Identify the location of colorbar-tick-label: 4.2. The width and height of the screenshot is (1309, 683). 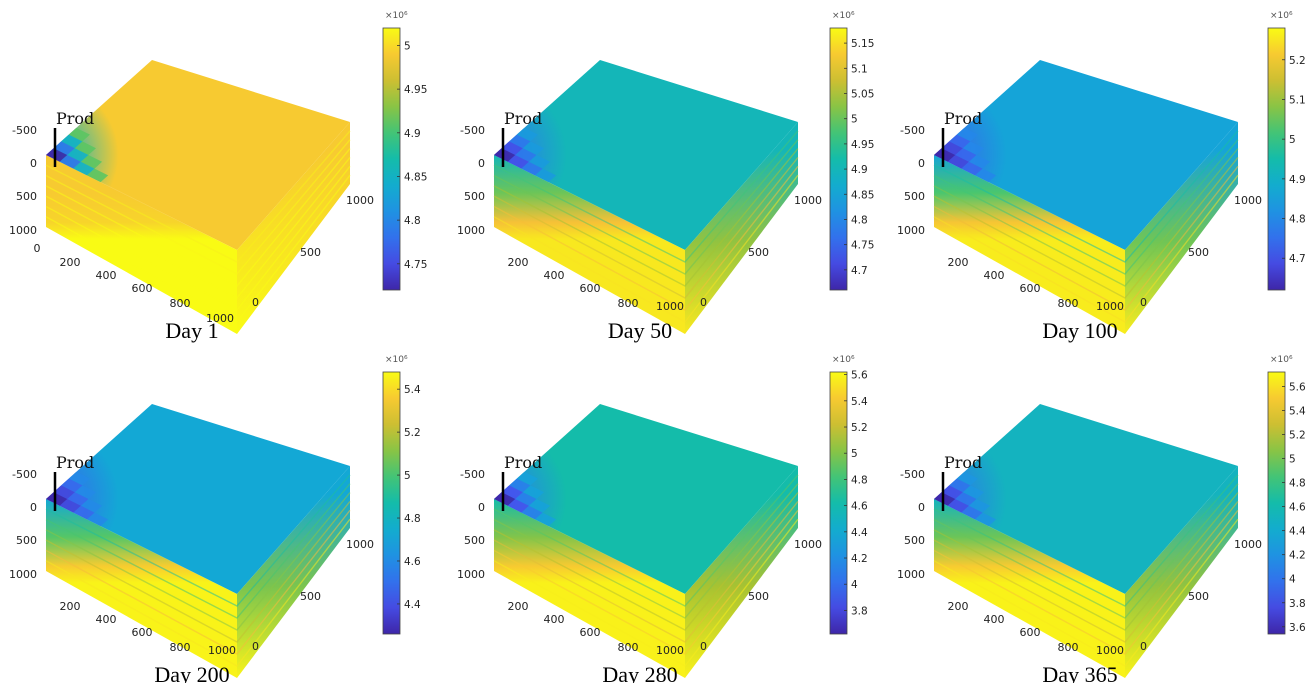
(859, 559).